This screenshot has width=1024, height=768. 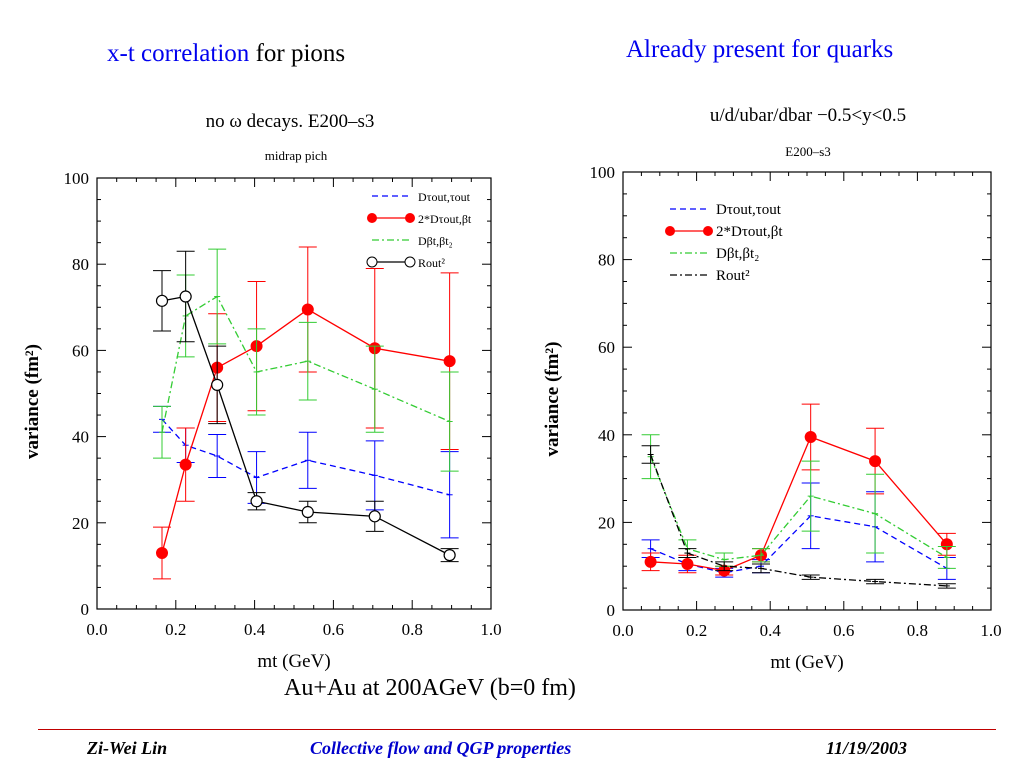 I want to click on heading-left: x-t correlation for pions, so click(x=226, y=54).